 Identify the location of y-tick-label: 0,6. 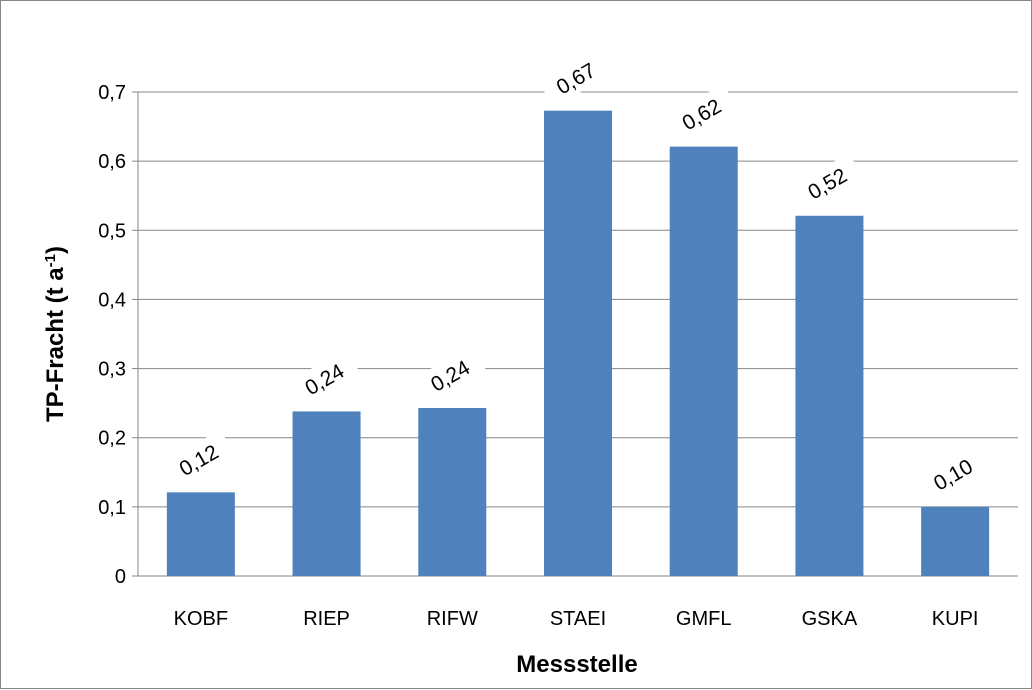
(112, 162).